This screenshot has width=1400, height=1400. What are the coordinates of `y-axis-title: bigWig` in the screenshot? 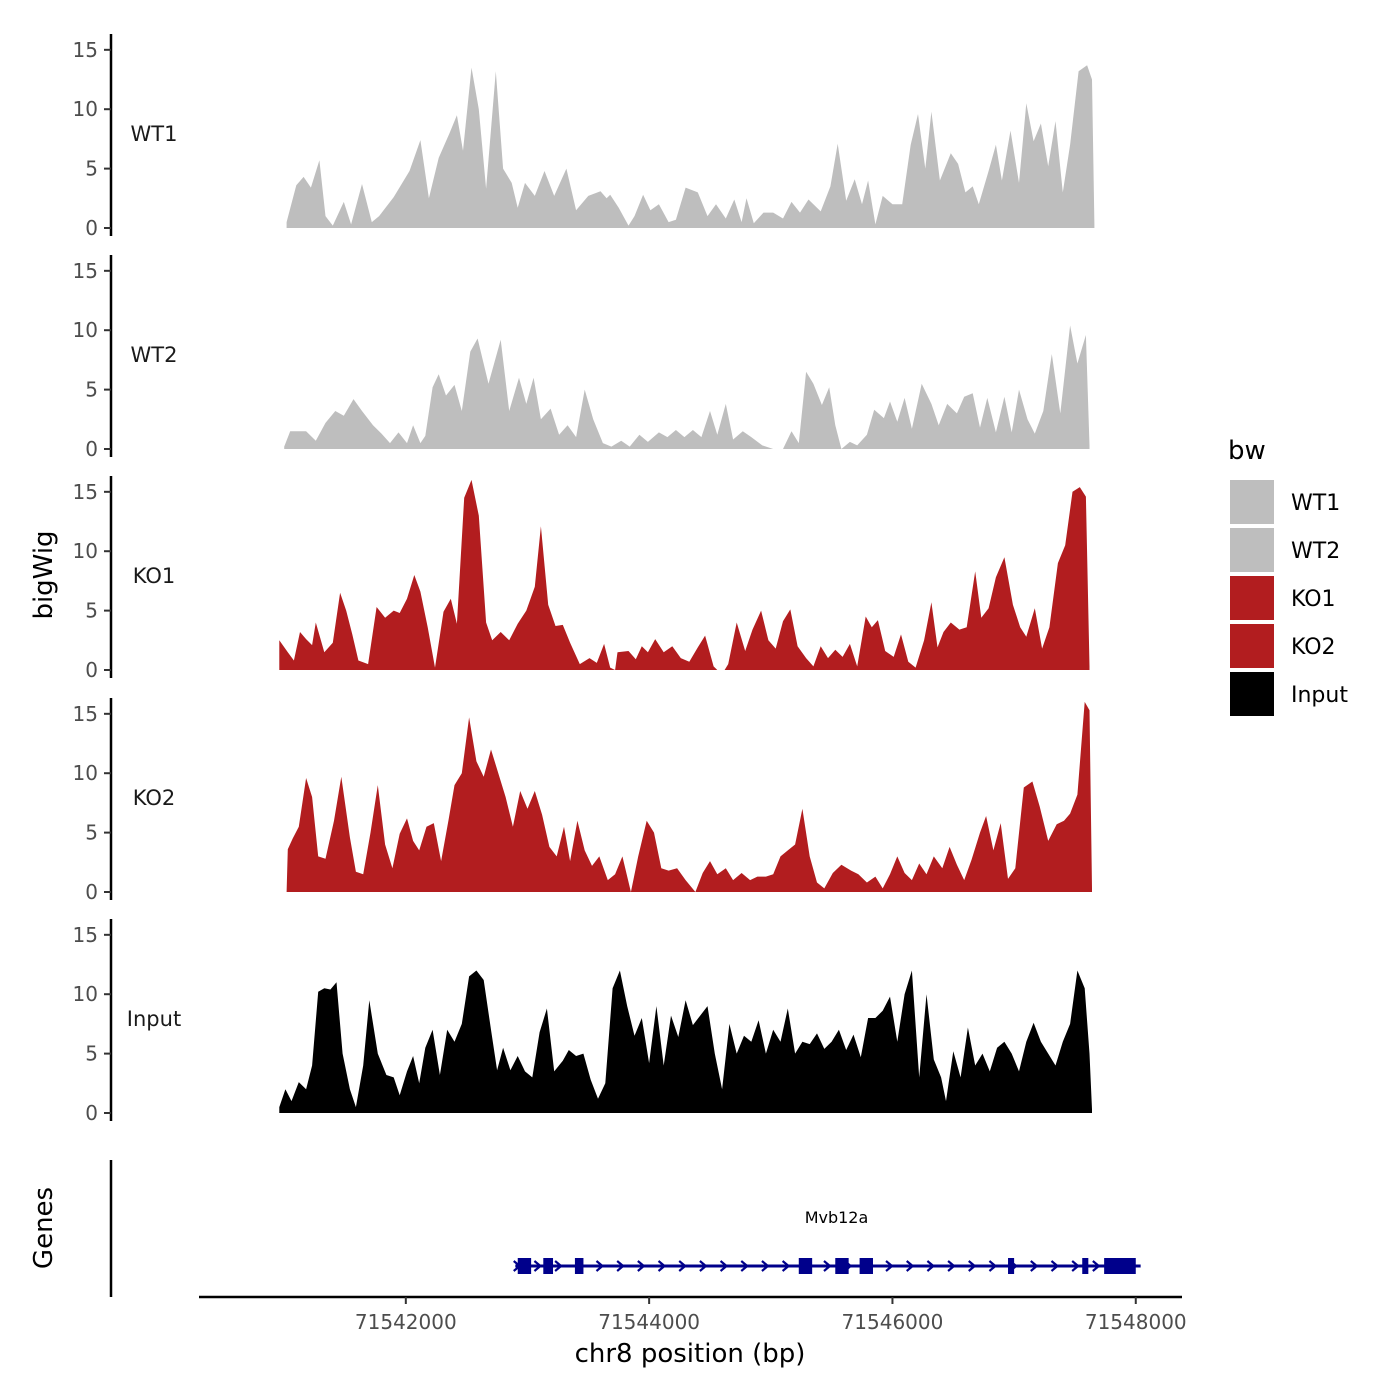 It's located at (44, 574).